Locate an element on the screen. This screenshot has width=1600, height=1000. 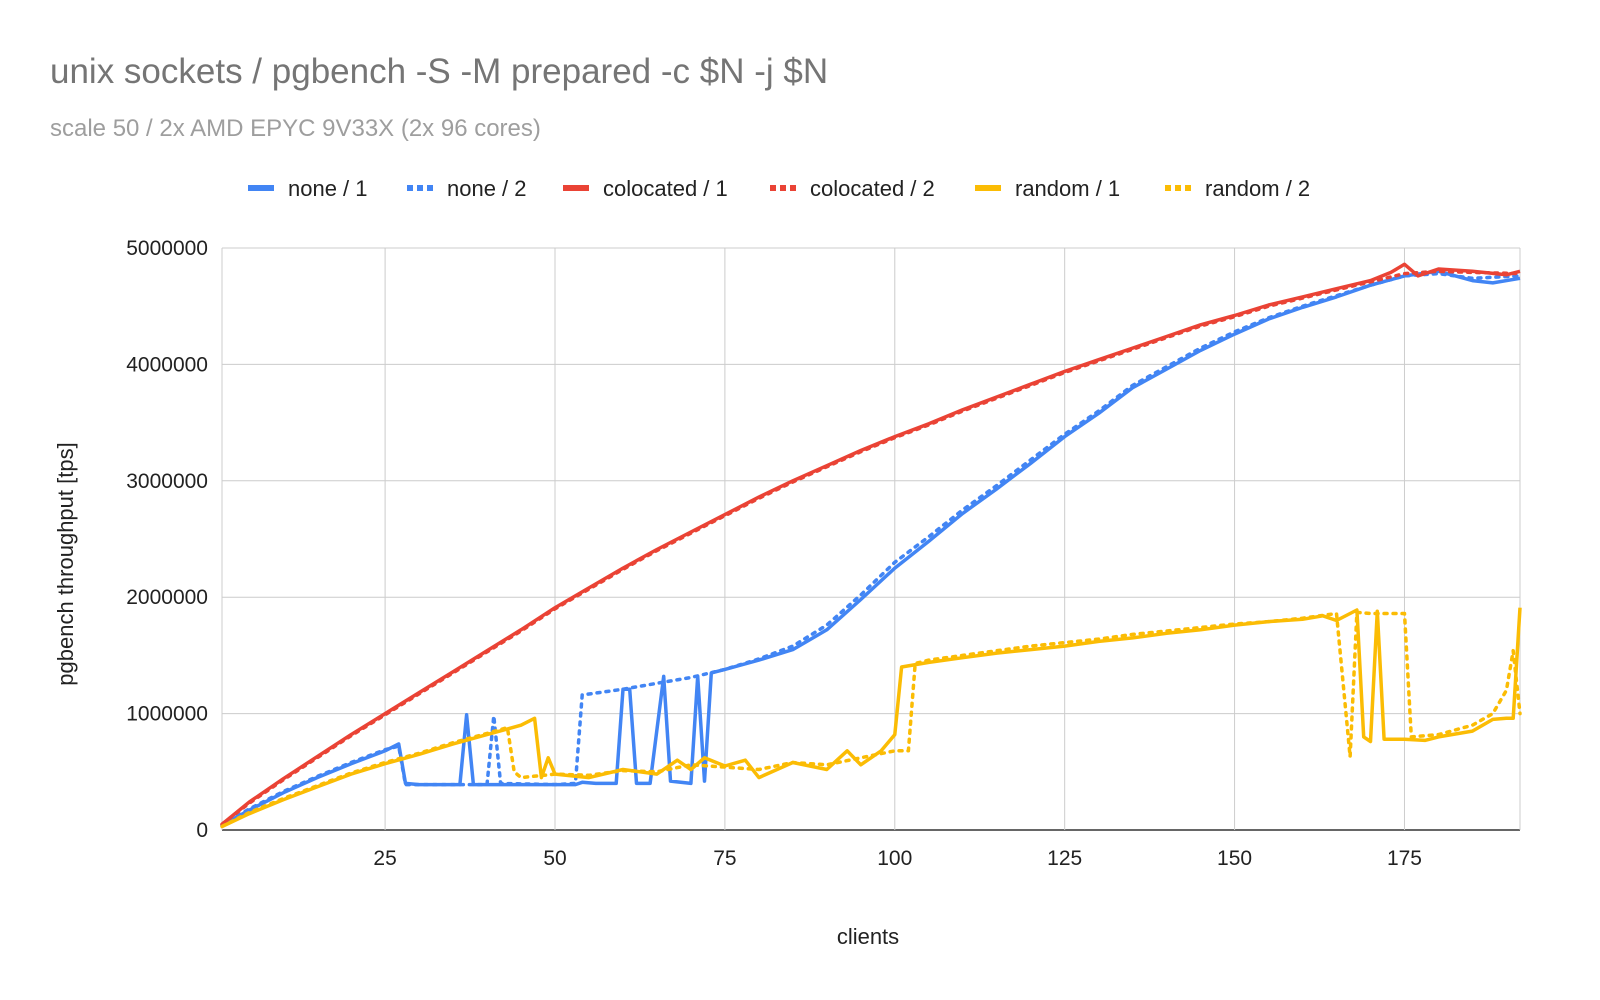
y-tick-label: 1000000 is located at coordinates (167, 714).